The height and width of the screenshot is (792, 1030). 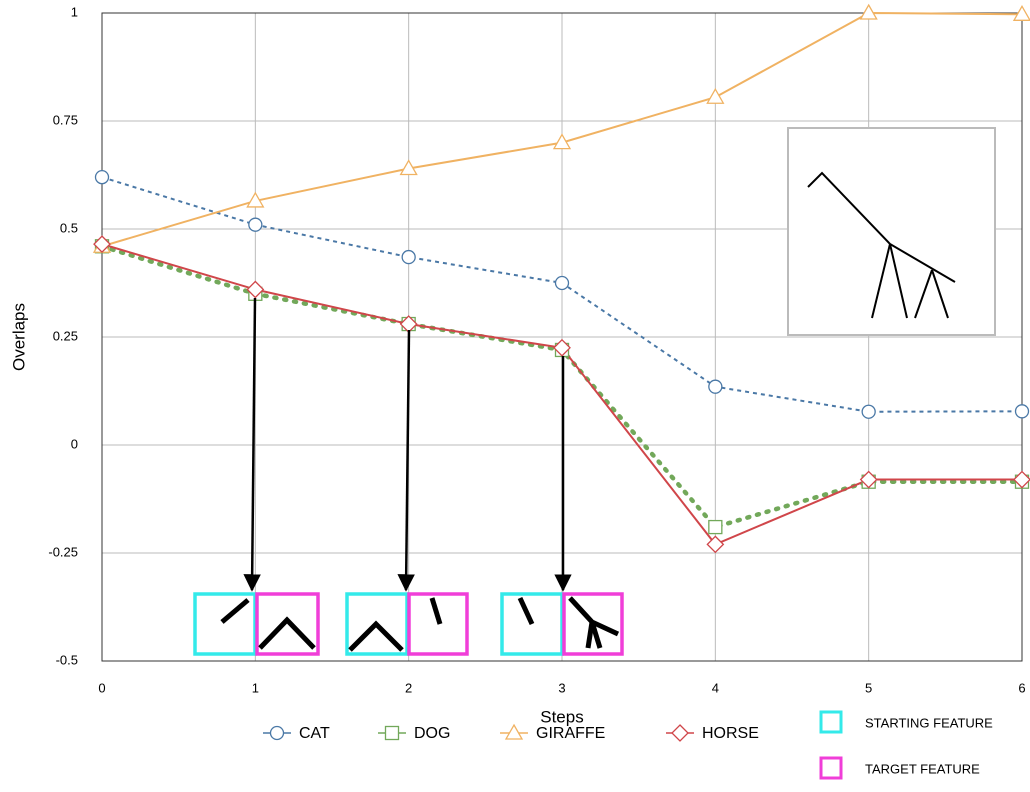 I want to click on y-tick-label: 1, so click(x=74, y=11).